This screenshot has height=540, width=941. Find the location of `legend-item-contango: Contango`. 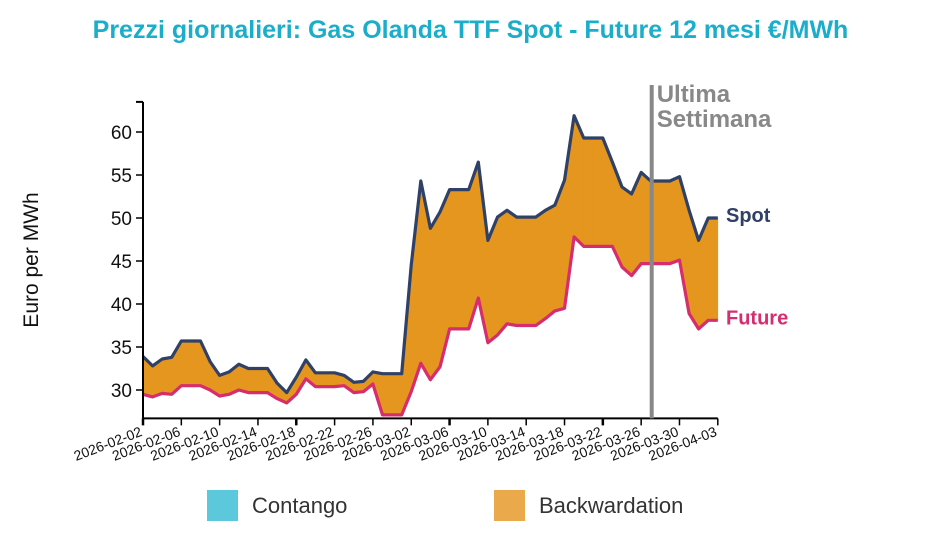

legend-item-contango: Contango is located at coordinates (277, 505).